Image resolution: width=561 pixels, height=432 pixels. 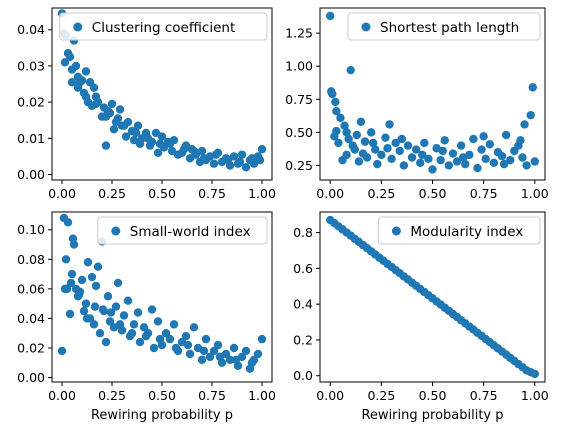 I want to click on y-tick-label: 0.4, so click(x=303, y=304).